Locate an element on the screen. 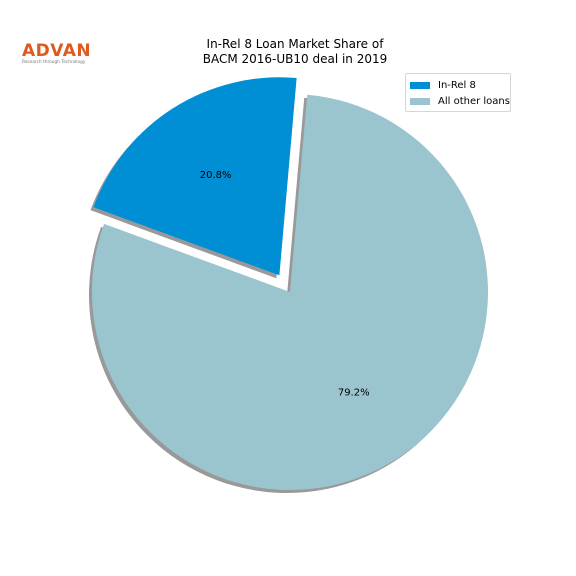 The image size is (576, 576). logo-wordmark: ADVAN is located at coordinates (57, 51).